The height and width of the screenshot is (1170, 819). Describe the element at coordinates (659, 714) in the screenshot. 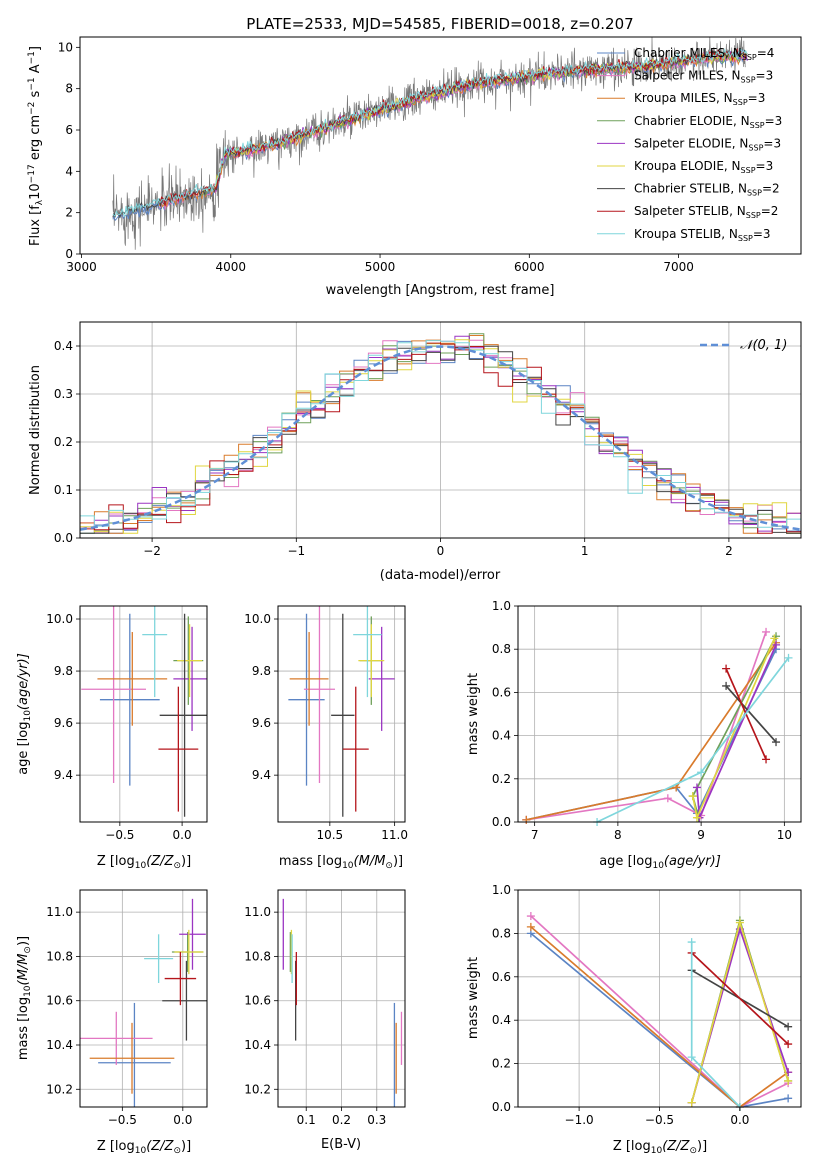

I see `weight-vs-age-frame` at that location.